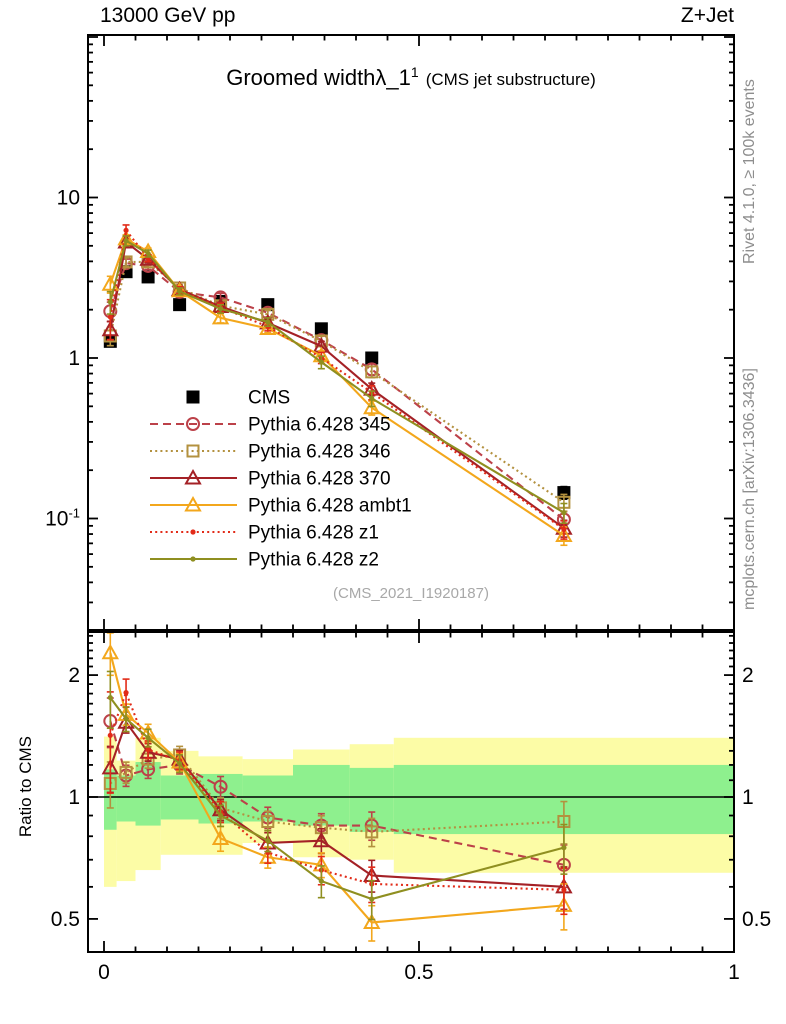  What do you see at coordinates (62, 518) in the screenshot?
I see `svg-text: 10-1` at bounding box center [62, 518].